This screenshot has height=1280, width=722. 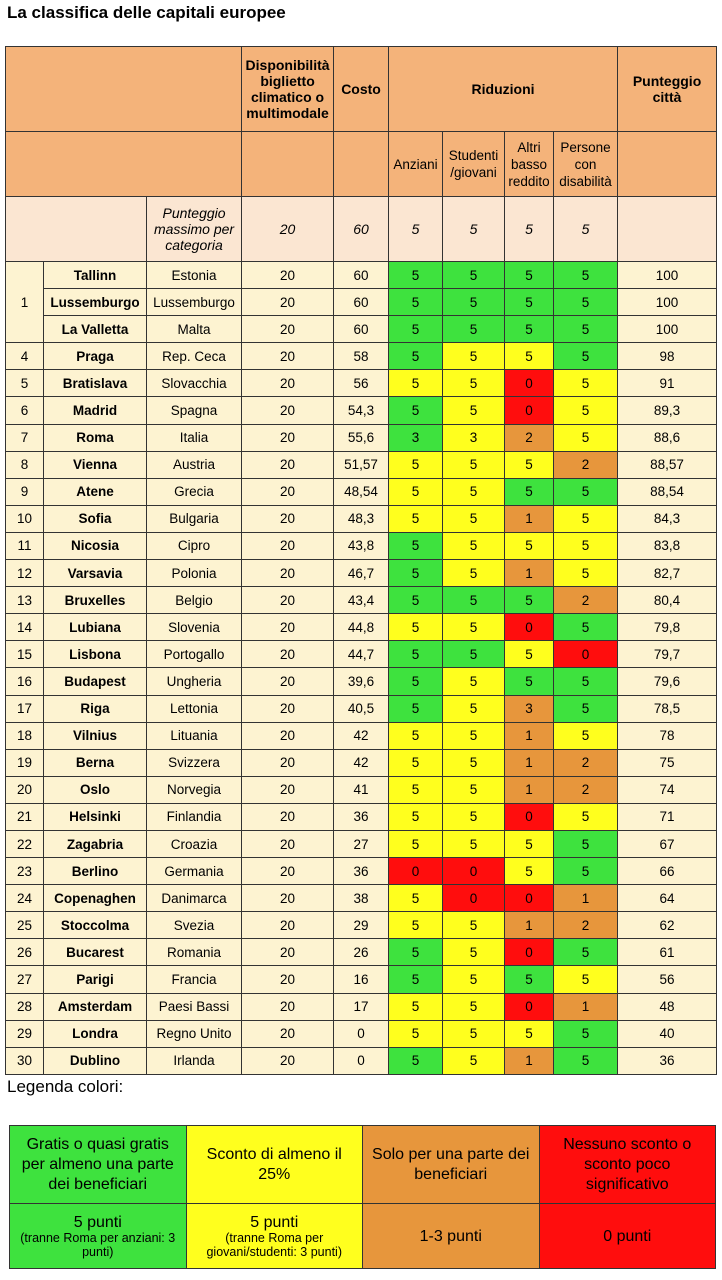 What do you see at coordinates (361, 708) in the screenshot?
I see `costo-cell: 40,5` at bounding box center [361, 708].